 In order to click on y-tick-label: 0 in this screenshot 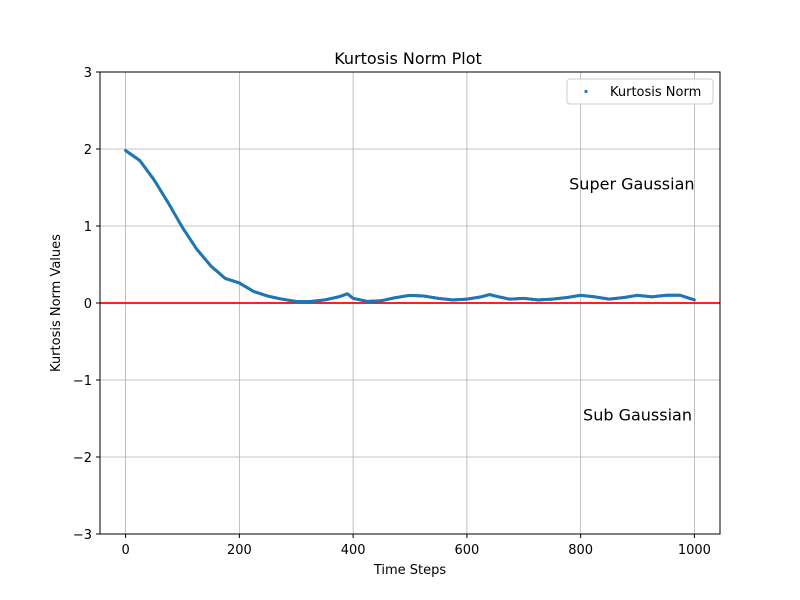, I will do `click(88, 304)`.